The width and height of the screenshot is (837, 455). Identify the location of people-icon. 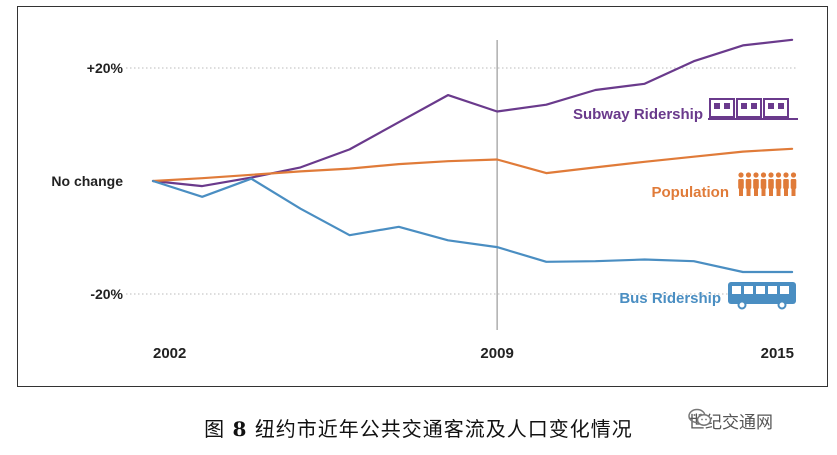
(767, 184).